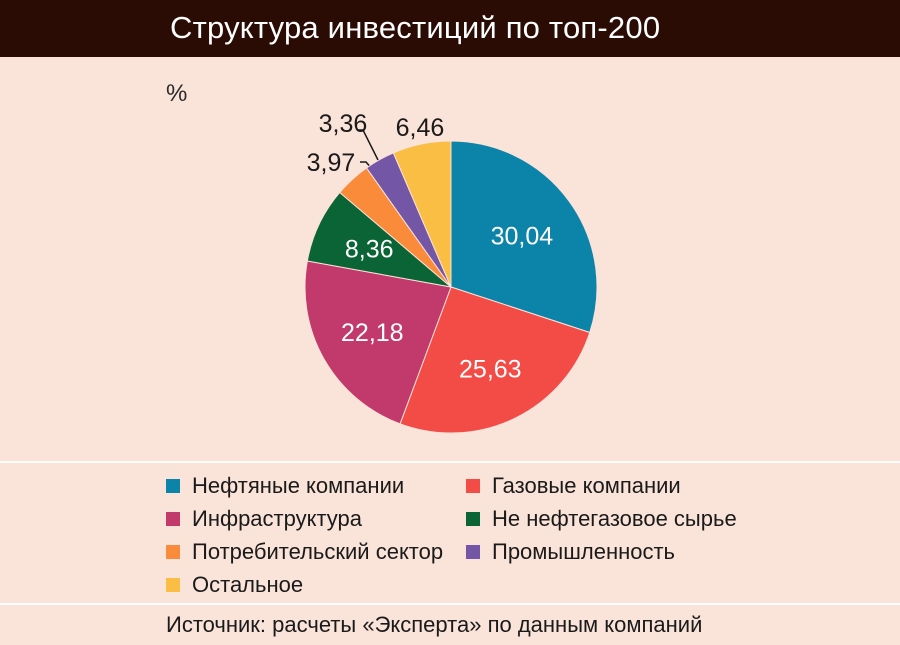 This screenshot has width=900, height=645. I want to click on slice-value-label: 22,18, so click(372, 333).